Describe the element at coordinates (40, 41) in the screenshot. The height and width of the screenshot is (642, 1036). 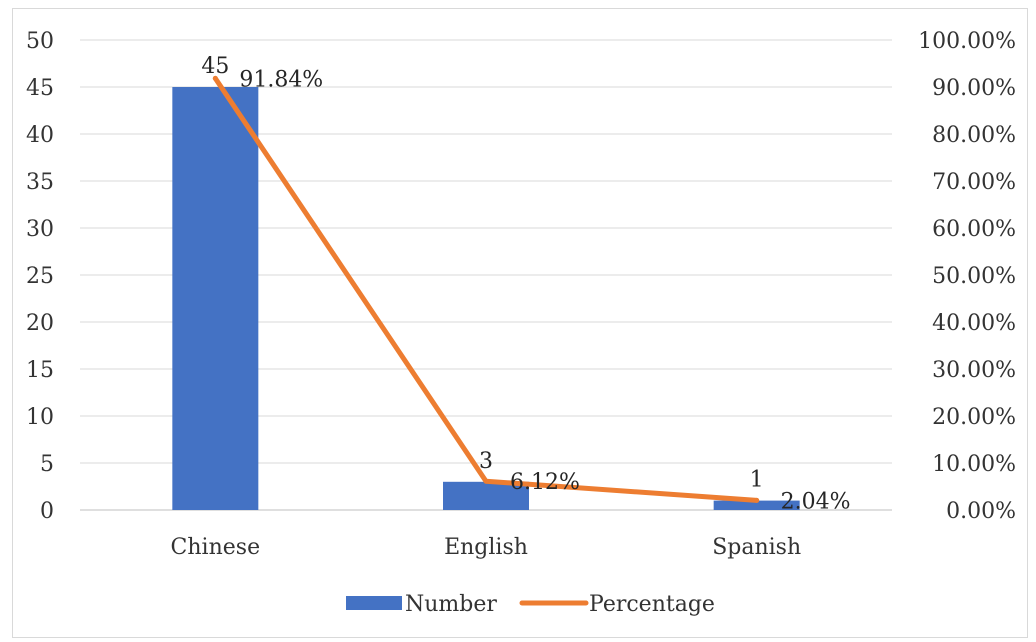
I see `left-axis-tick-label: 50` at that location.